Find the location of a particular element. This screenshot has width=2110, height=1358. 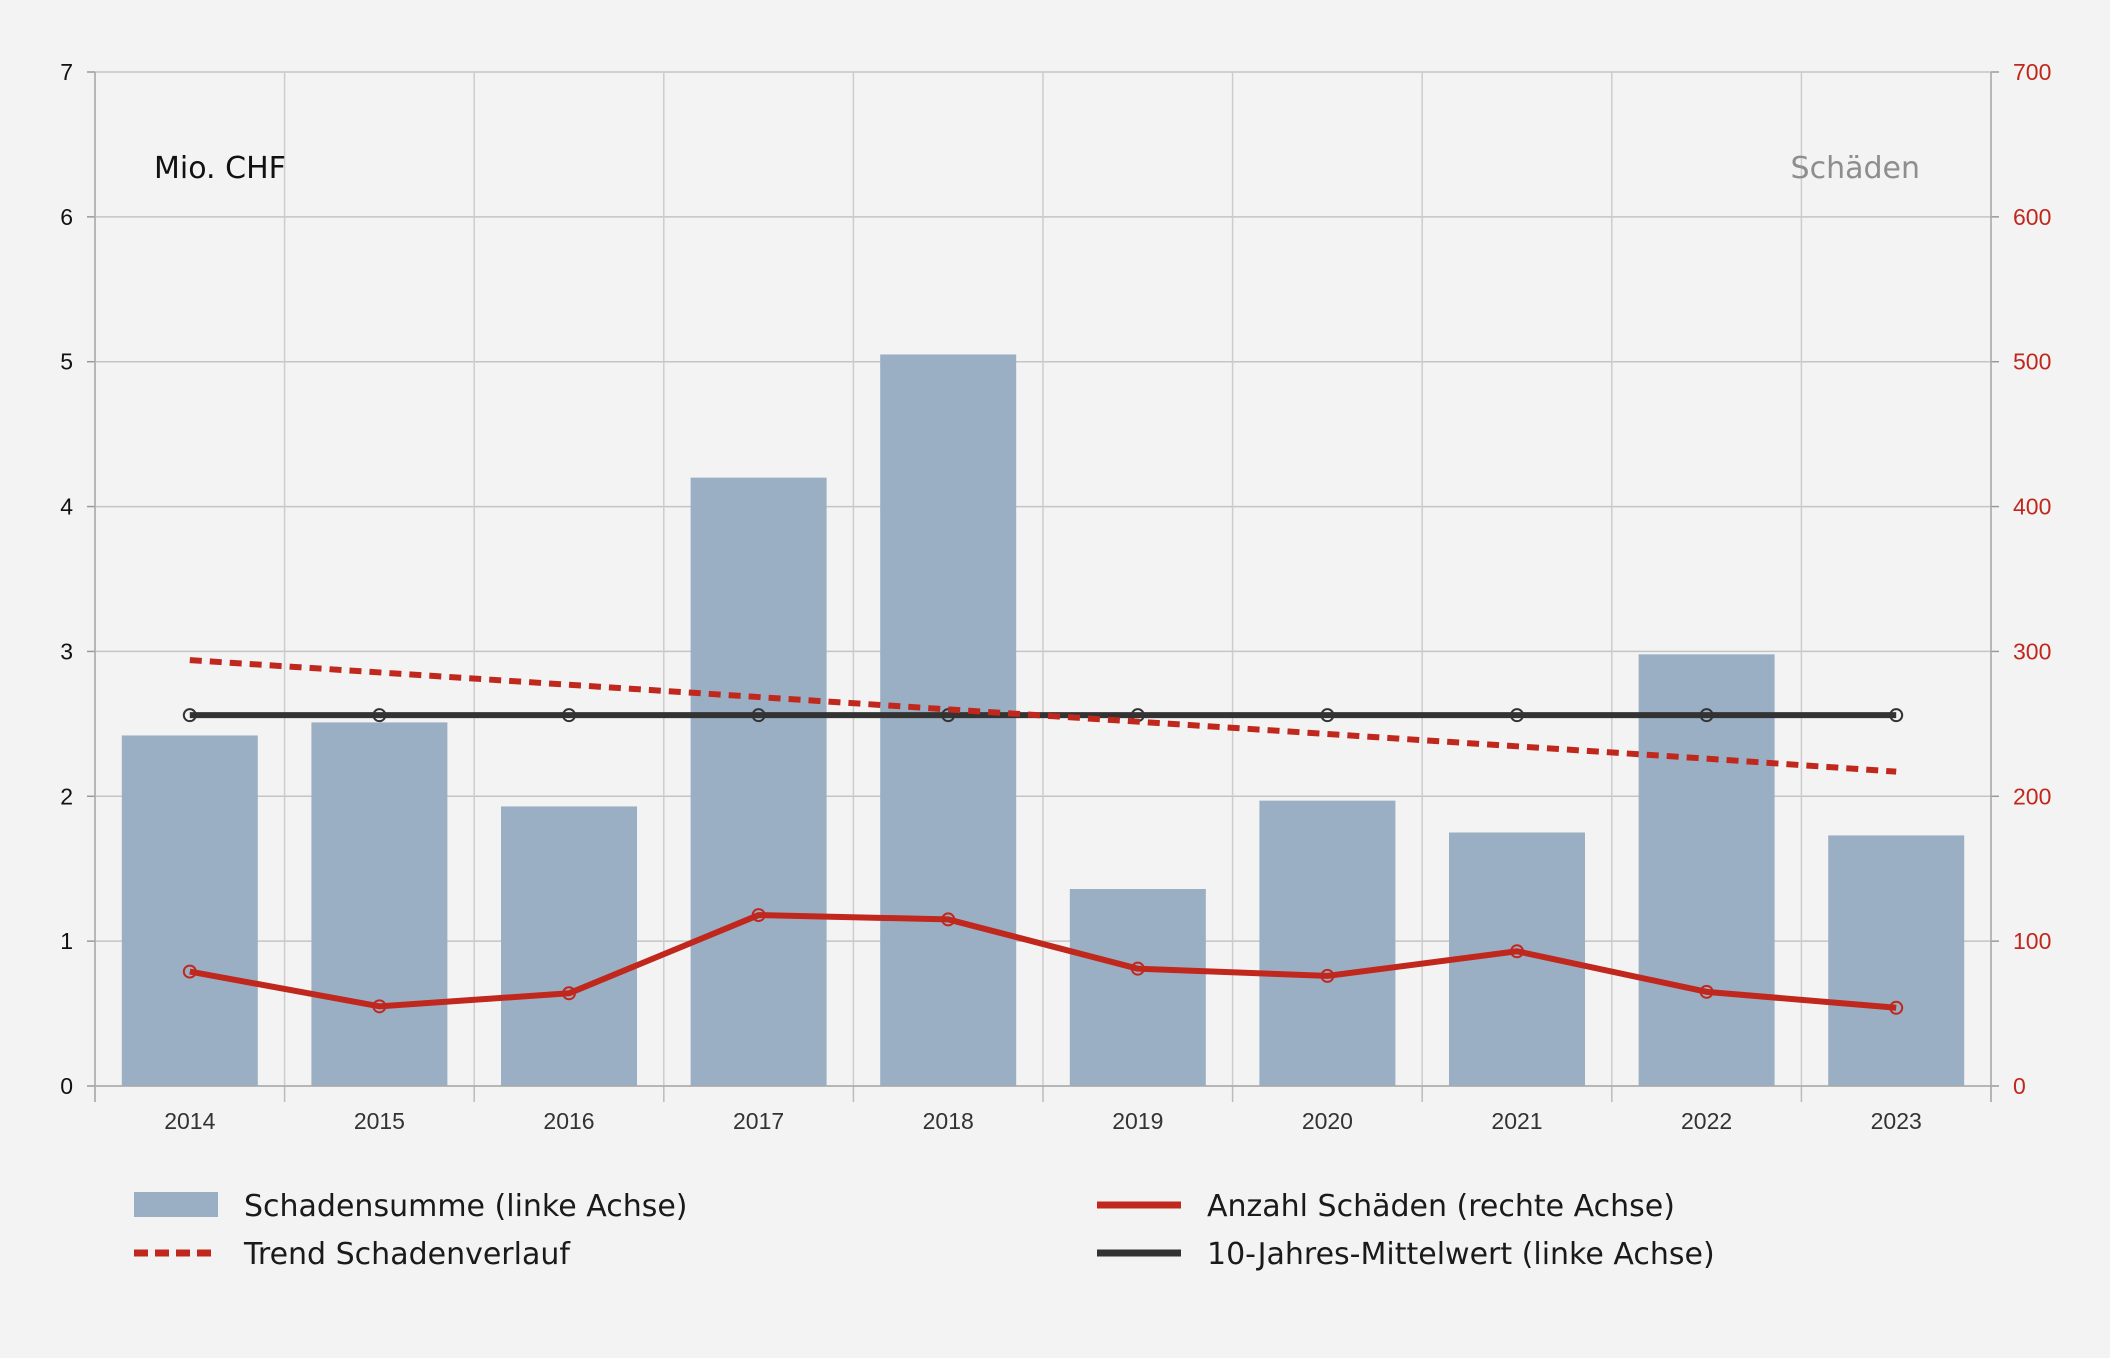

left-axis-tick-label: 0 is located at coordinates (66, 1086).